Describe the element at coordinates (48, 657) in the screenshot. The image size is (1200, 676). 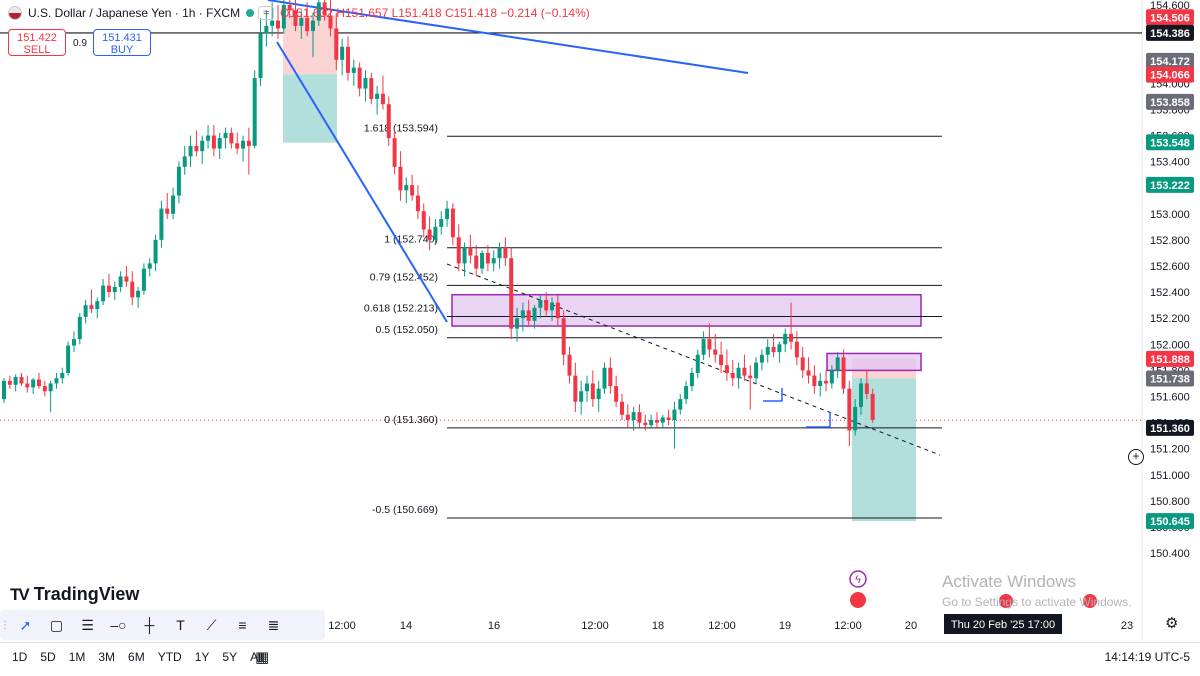
I see `range-5d: 5D` at that location.